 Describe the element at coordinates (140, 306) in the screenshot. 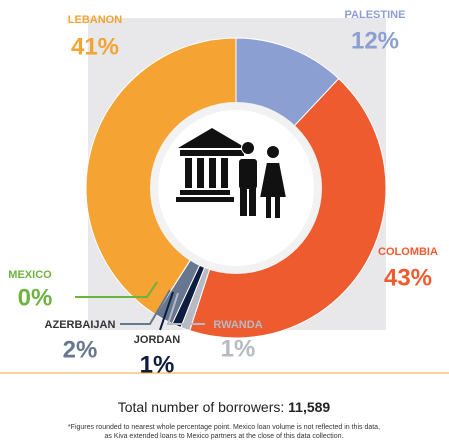

I see `leader-lines` at that location.